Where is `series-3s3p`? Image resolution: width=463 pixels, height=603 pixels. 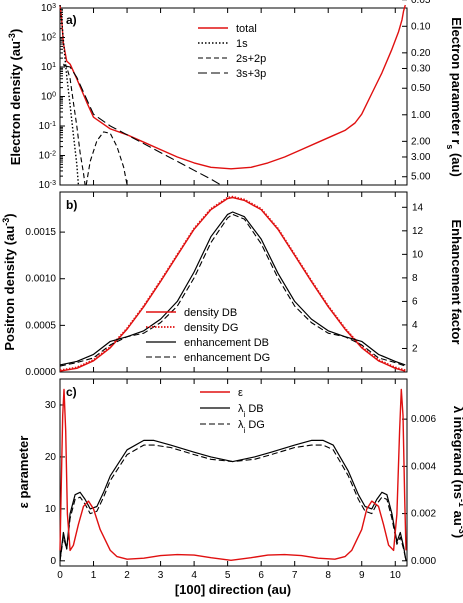 series-3s3p is located at coordinates (142, 125).